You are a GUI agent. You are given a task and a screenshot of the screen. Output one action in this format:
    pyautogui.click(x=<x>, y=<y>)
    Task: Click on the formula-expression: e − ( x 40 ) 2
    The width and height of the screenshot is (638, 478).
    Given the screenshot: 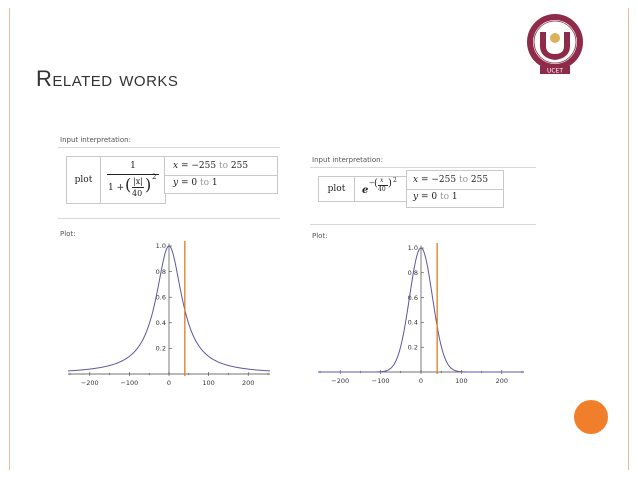 What is the action you would take?
    pyautogui.click(x=379, y=186)
    